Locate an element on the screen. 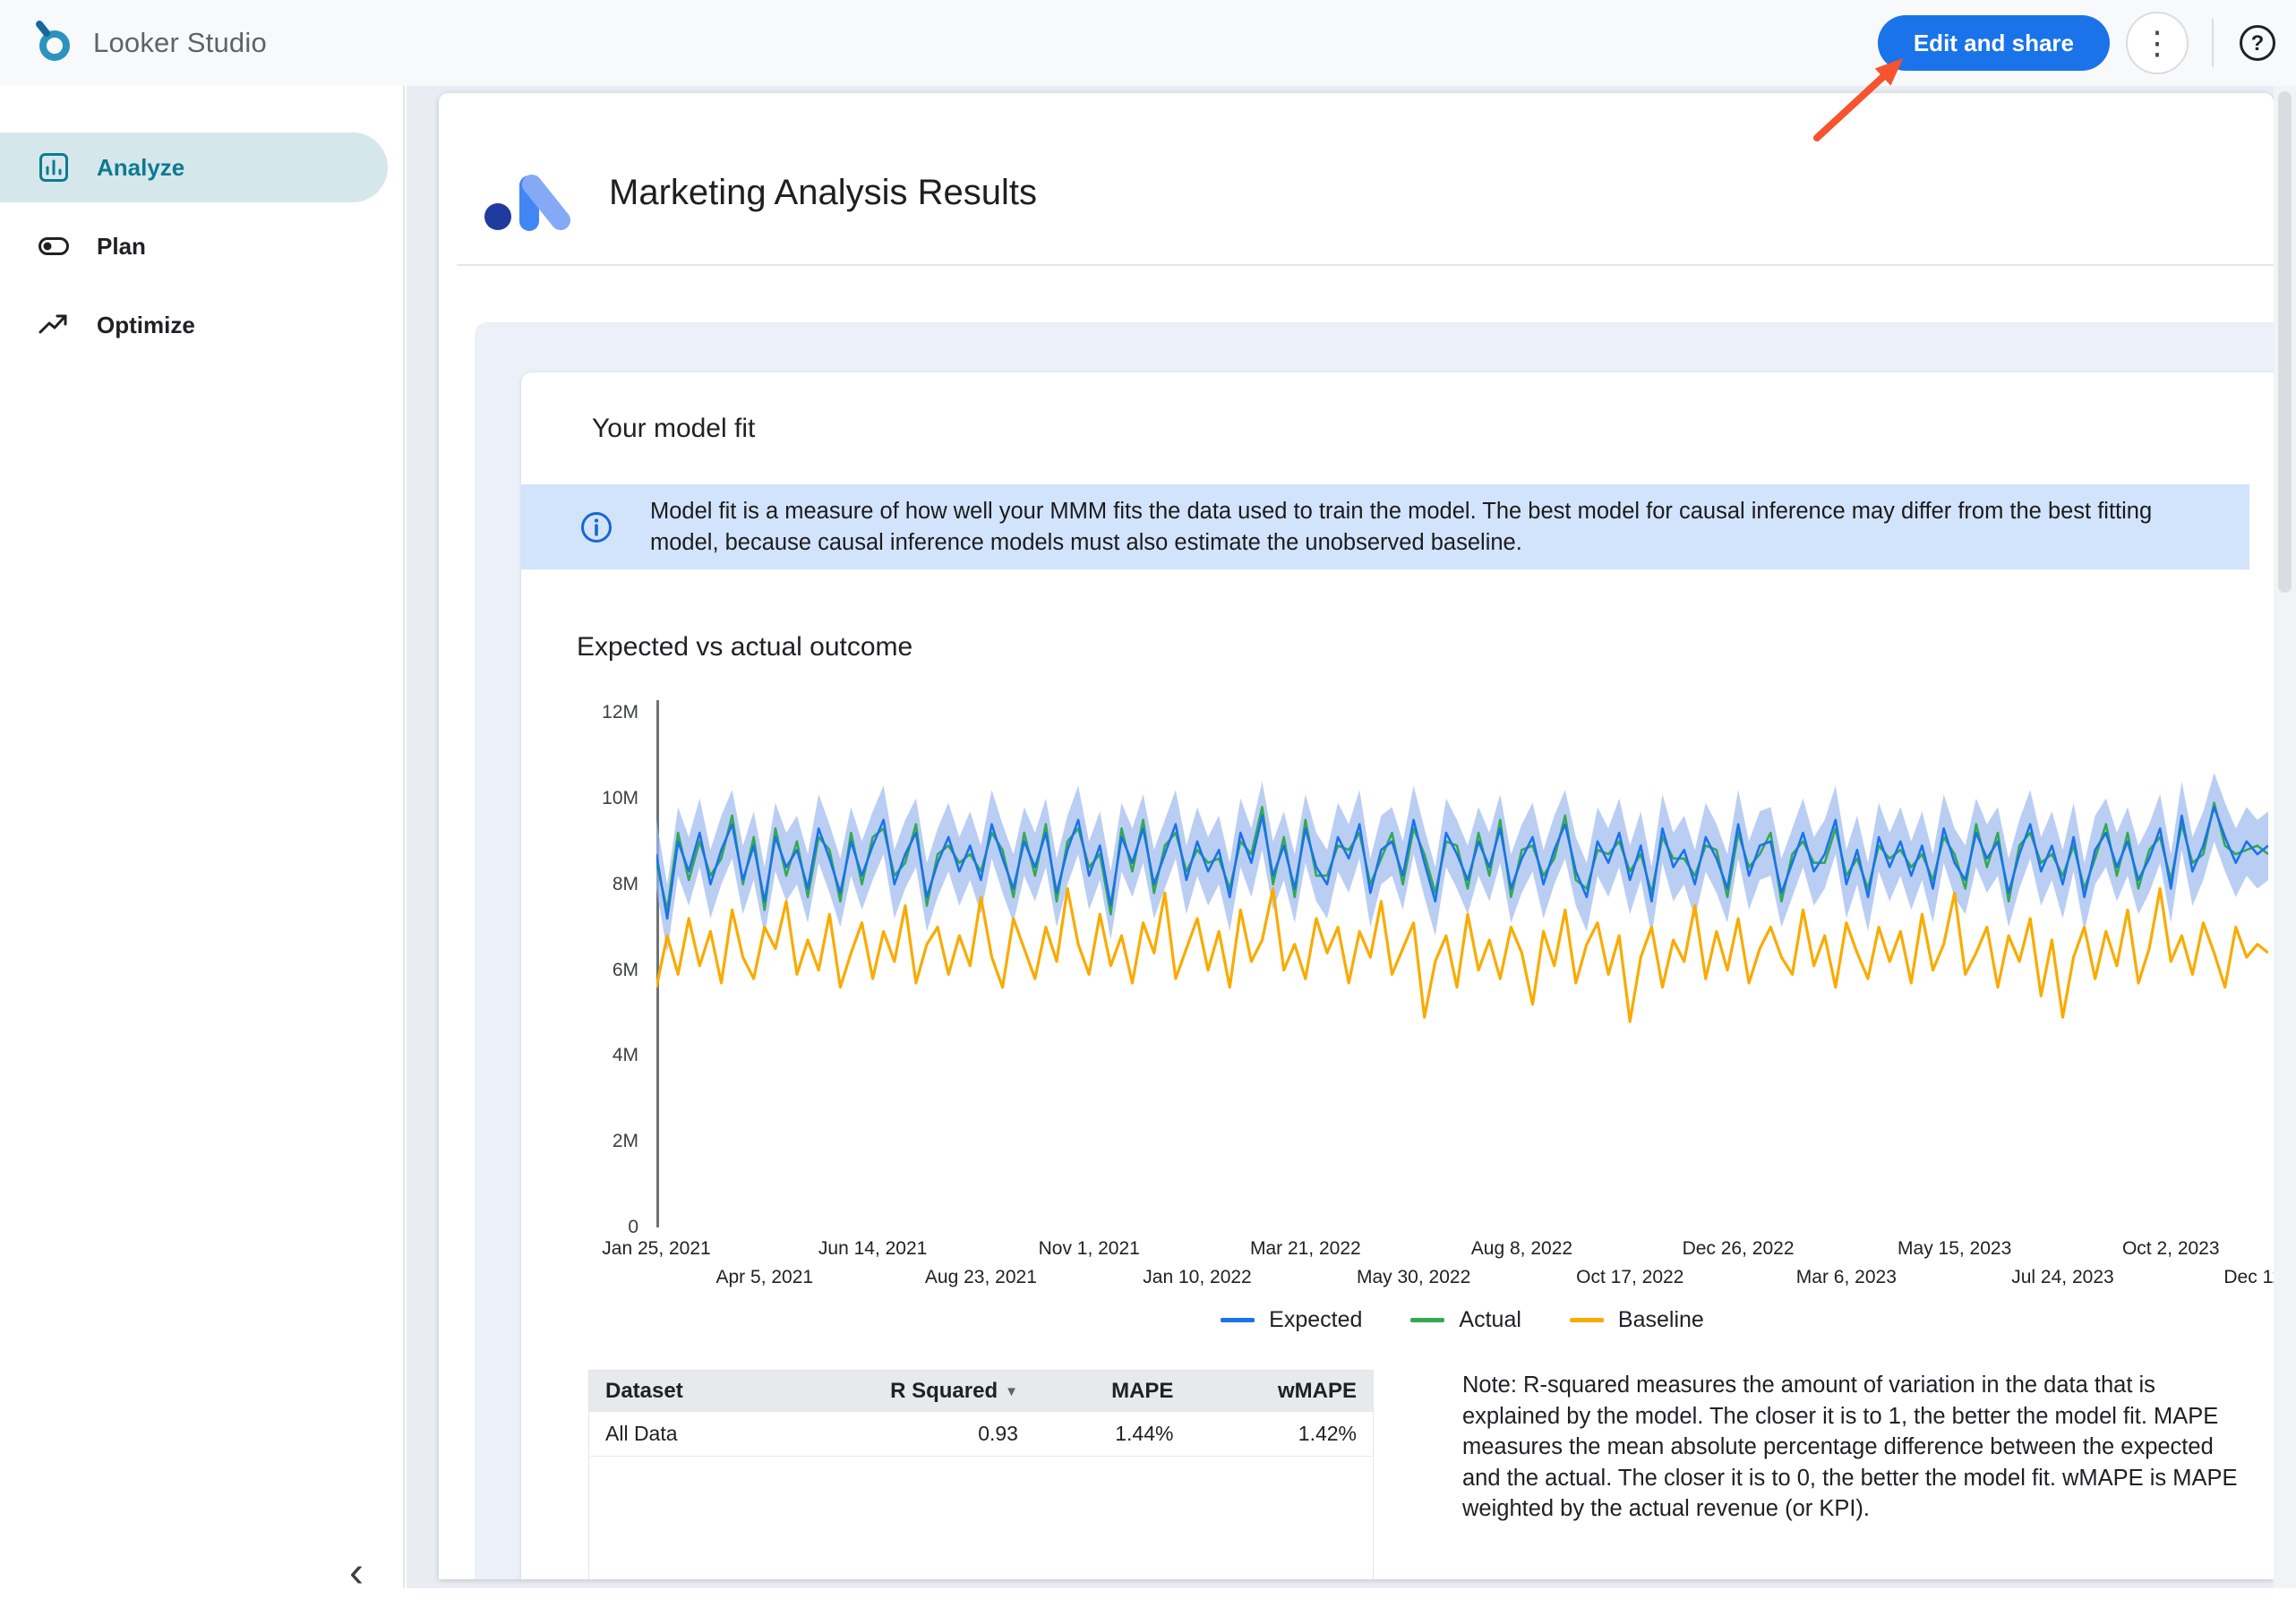  y-tick-label: 6M is located at coordinates (625, 969).